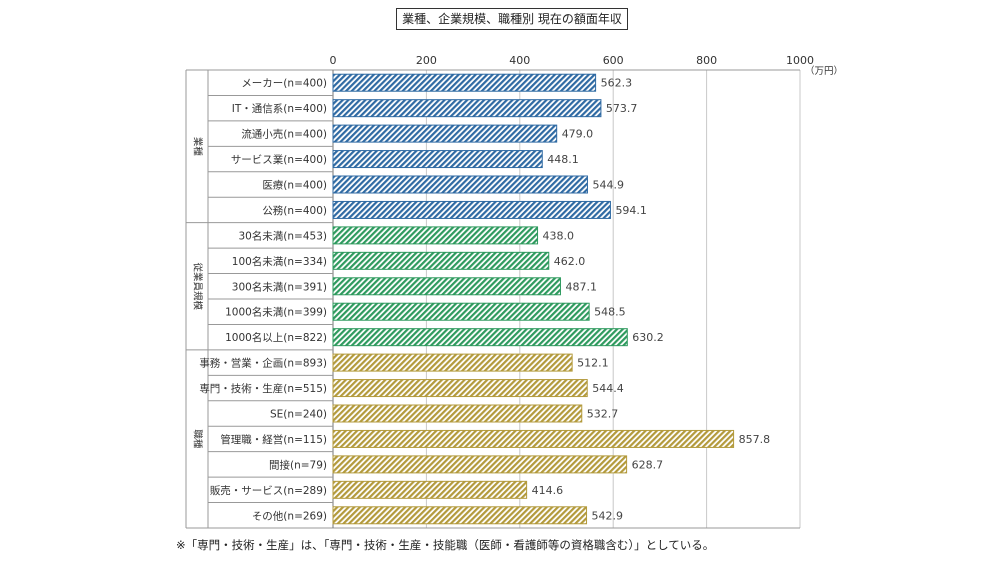 This screenshot has width=1000, height=570. What do you see at coordinates (279, 261) in the screenshot?
I see `category-label: 100名未満(n=334)` at bounding box center [279, 261].